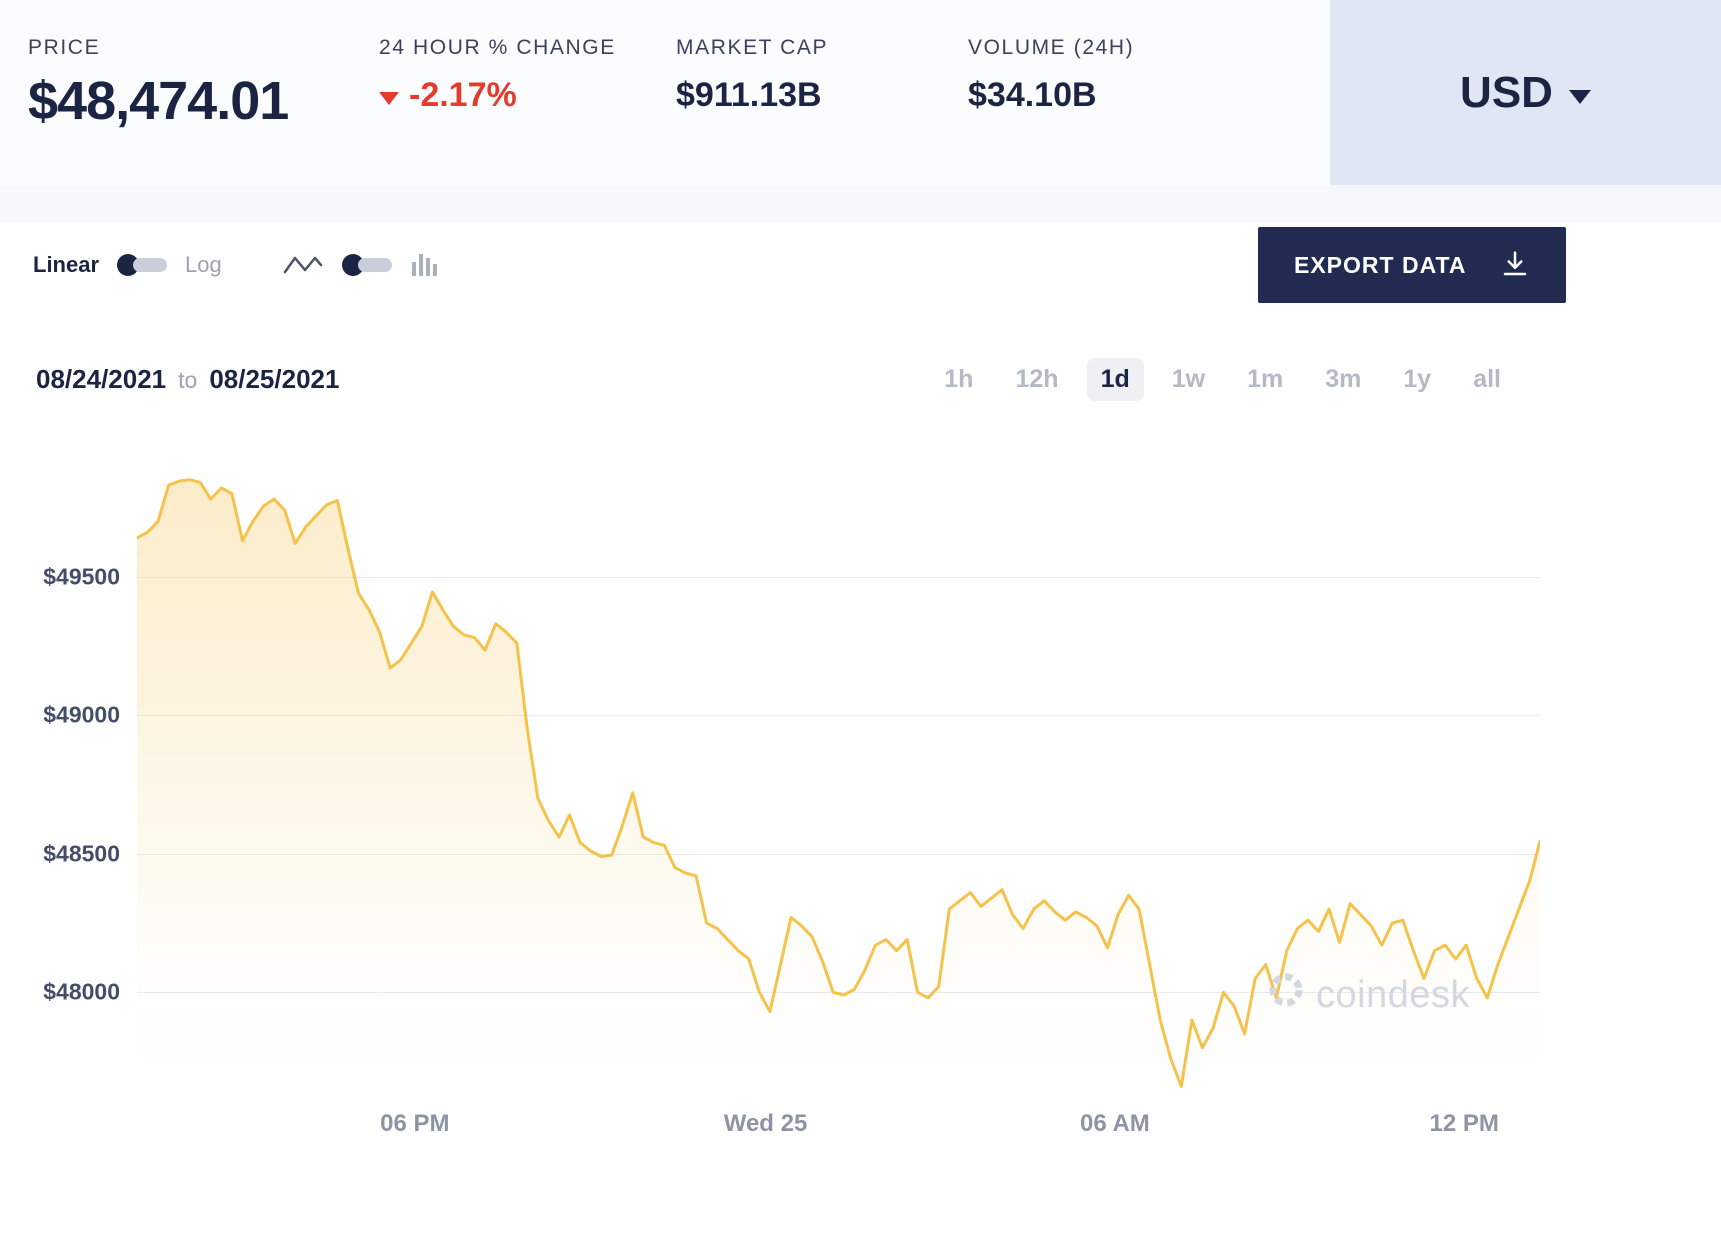 The height and width of the screenshot is (1259, 1721). I want to click on time-tab-1y: 1y, so click(1417, 378).